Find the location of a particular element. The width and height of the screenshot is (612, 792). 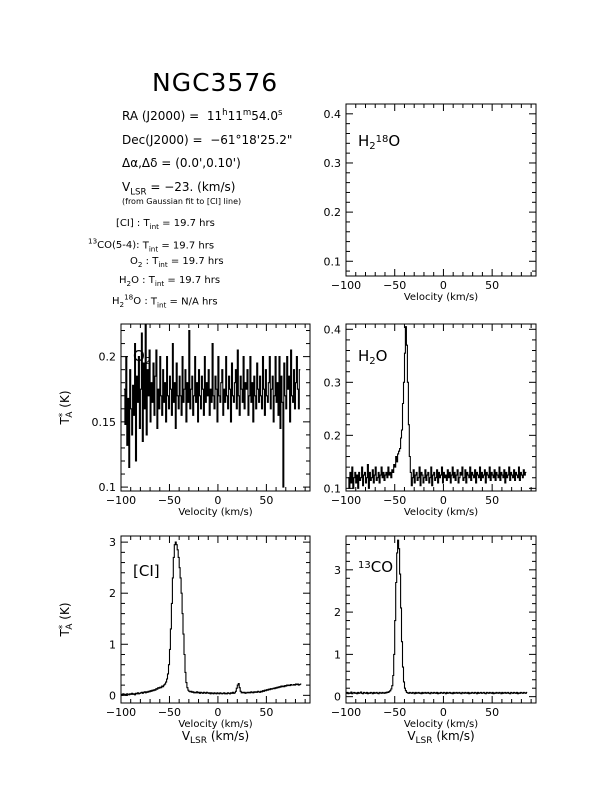

tint-line-h218o: H218O : is located at coordinates (130, 301).